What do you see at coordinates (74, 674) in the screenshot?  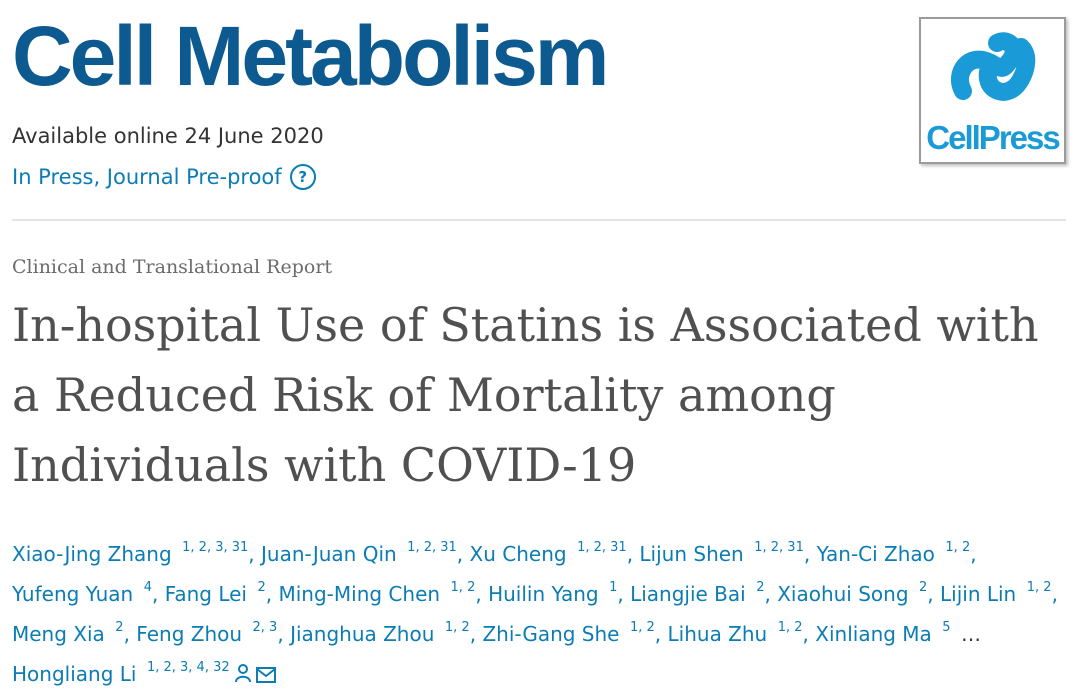 I see `author-name: Hongliang Li` at bounding box center [74, 674].